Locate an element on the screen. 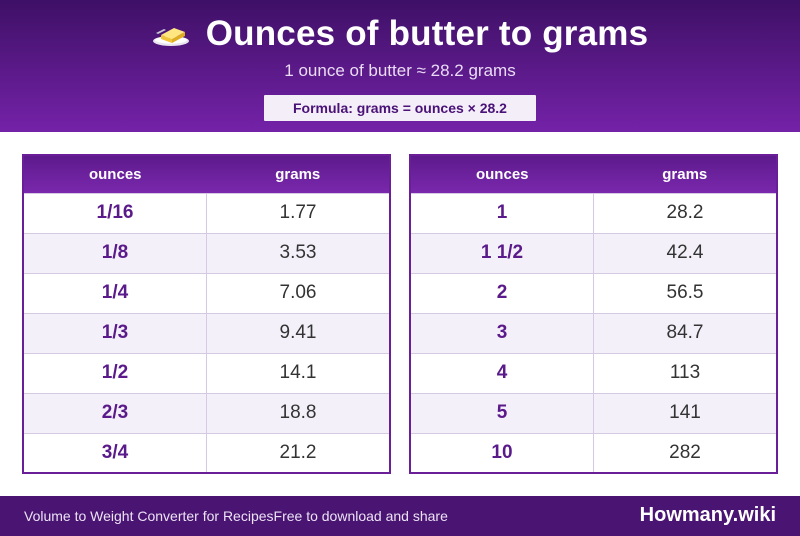 The height and width of the screenshot is (536, 800). table-row: 3 84.7 is located at coordinates (593, 332).